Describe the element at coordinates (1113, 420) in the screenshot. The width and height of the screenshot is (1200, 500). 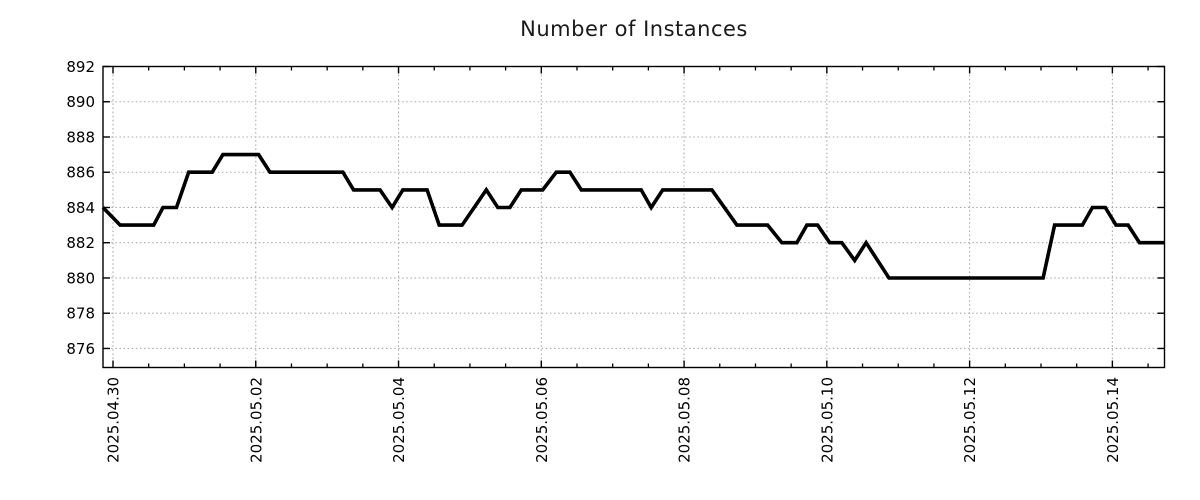
I see `x-tick-label: 2025.05.14` at that location.